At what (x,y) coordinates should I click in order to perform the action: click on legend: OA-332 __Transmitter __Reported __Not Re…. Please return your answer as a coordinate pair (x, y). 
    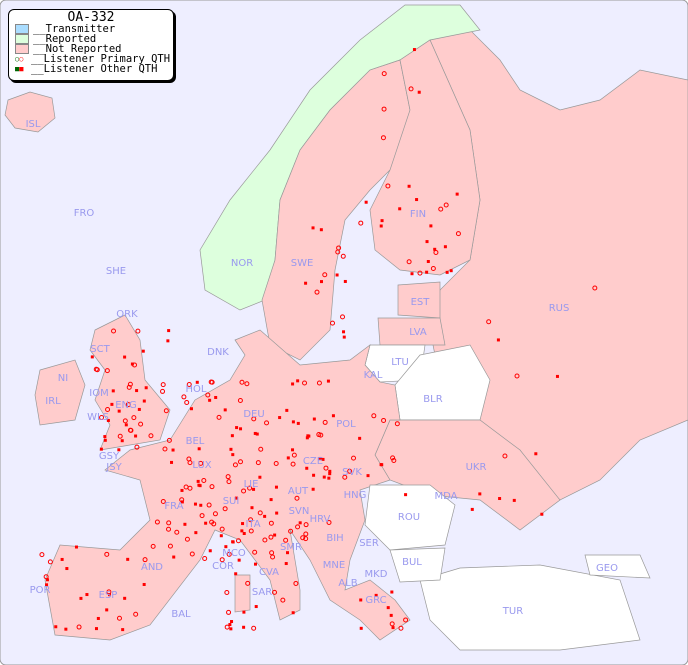
    Looking at the image, I should click on (91, 45).